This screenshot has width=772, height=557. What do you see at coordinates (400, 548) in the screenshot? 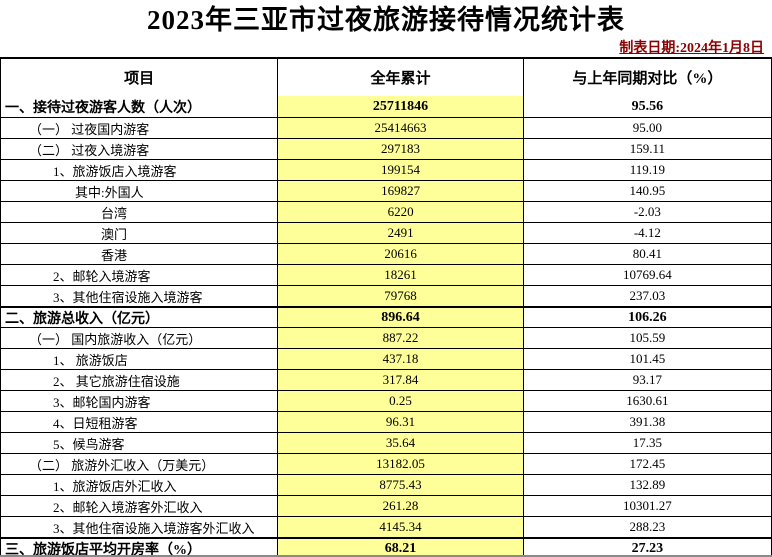
I see `annual-total-cell: 68.21` at bounding box center [400, 548].